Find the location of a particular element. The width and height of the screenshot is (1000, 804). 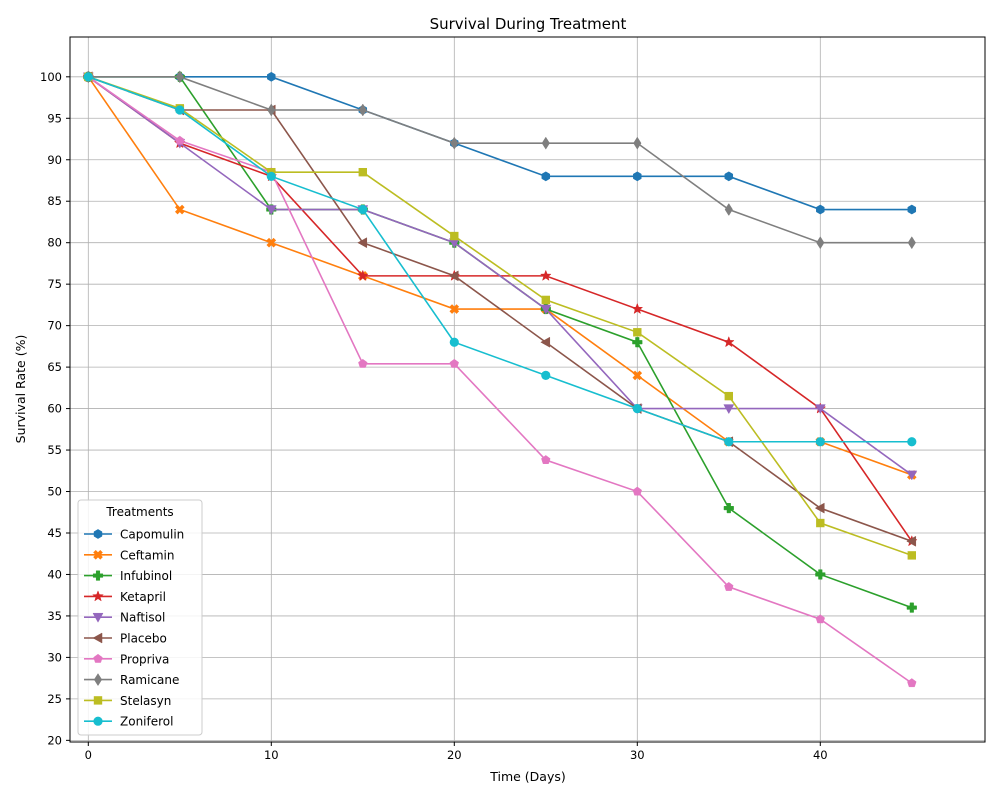

legend-item: Ramicane is located at coordinates (131, 680).